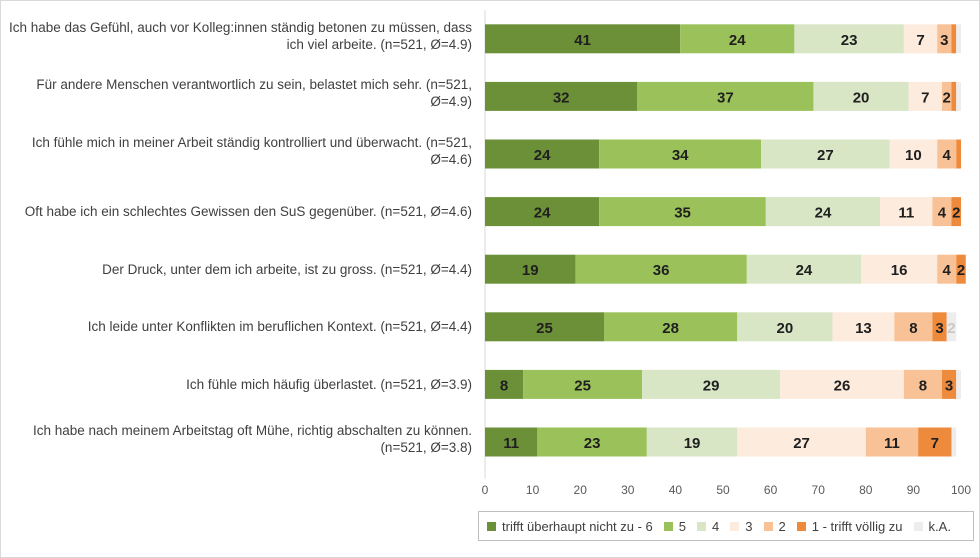 Image resolution: width=980 pixels, height=558 pixels. What do you see at coordinates (947, 97) in the screenshot?
I see `data-label-r2-s5: 2` at bounding box center [947, 97].